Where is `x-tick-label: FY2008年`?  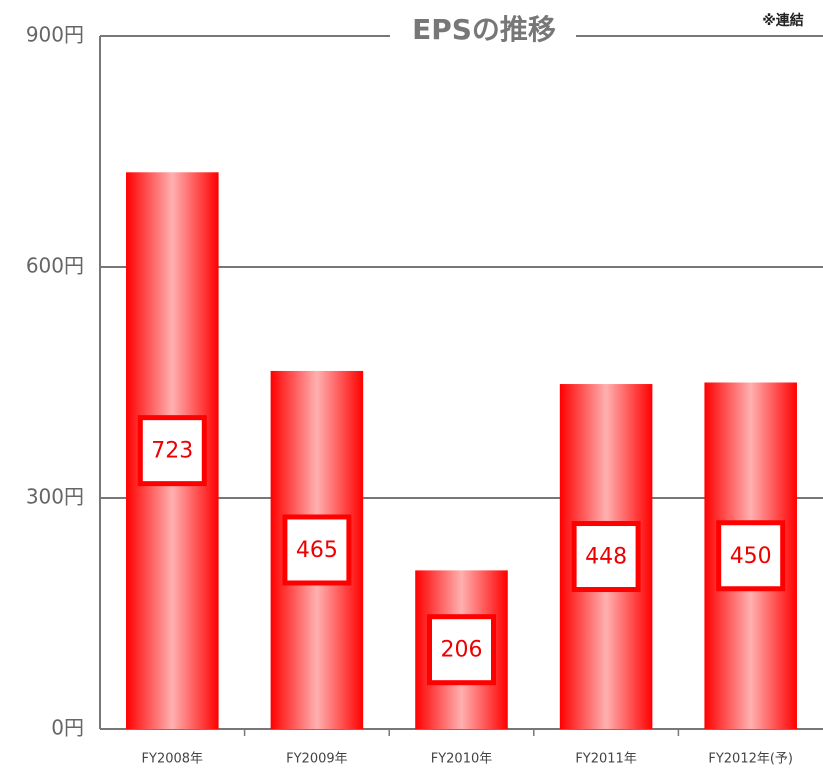
x-tick-label: FY2008年 is located at coordinates (173, 759).